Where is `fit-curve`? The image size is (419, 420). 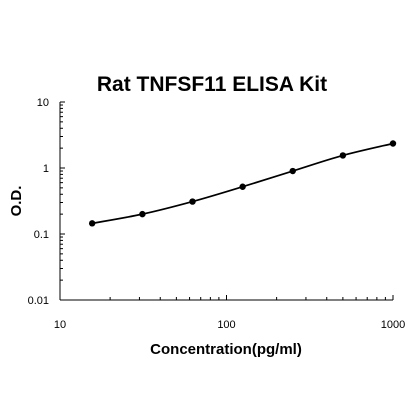 fit-curve is located at coordinates (243, 183).